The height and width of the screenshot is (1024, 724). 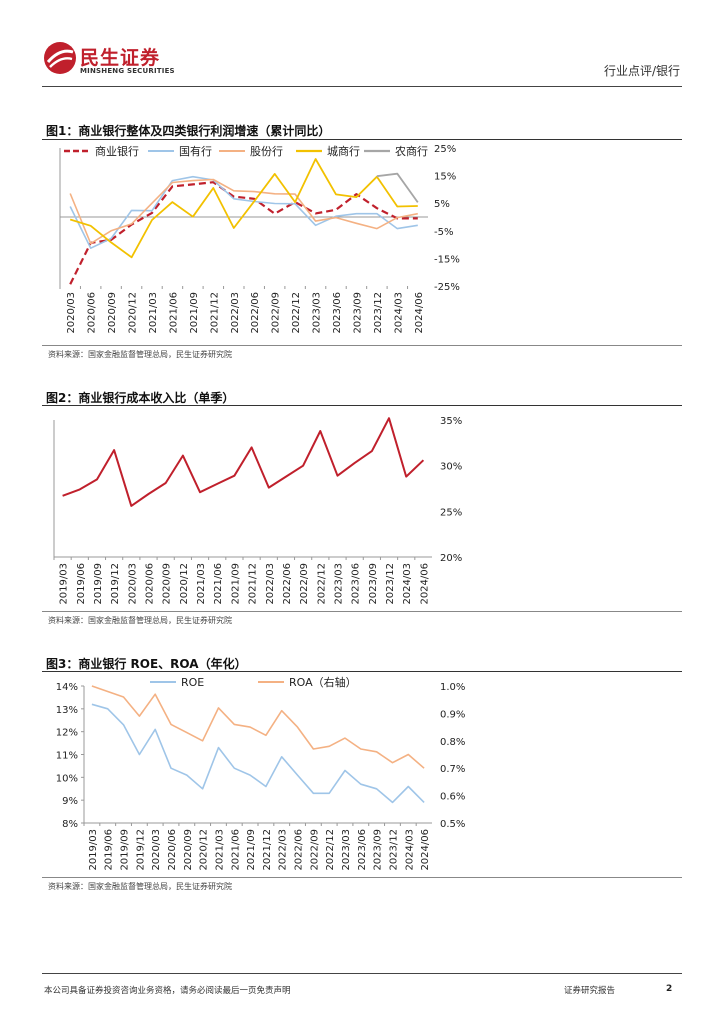 I want to click on x-tick-label: 2022/03, so click(x=283, y=850).